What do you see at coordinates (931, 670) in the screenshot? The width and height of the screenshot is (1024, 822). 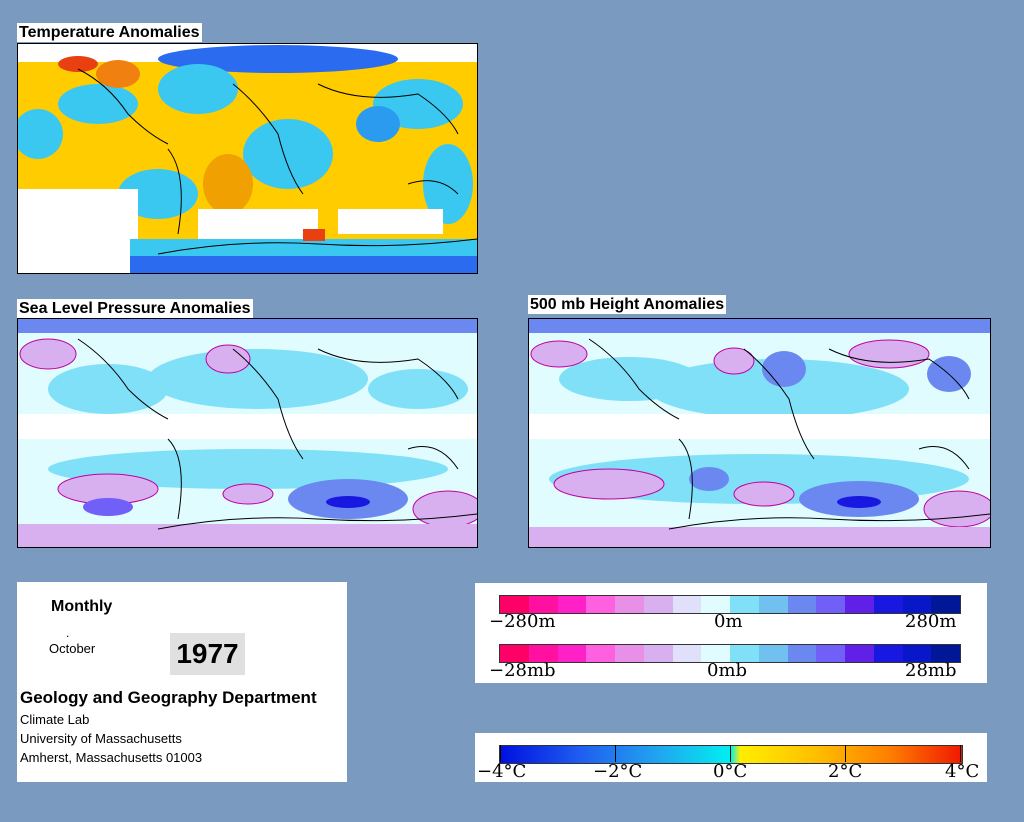 I see `pressure-max-label: 28mb` at bounding box center [931, 670].